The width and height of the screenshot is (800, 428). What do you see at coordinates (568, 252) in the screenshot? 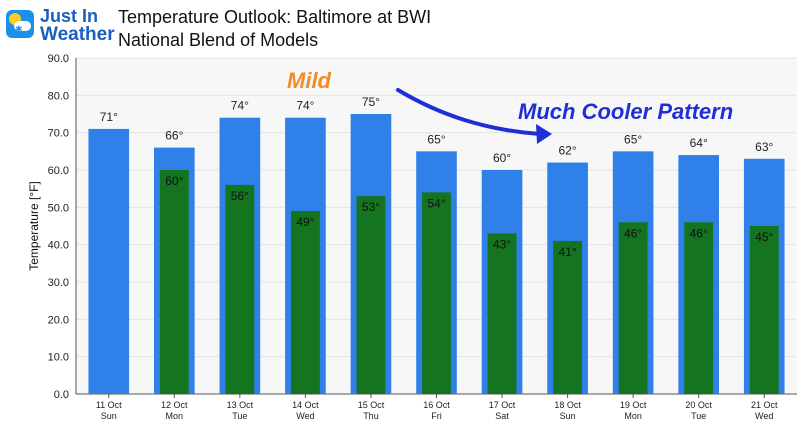
I see `low-temp-label: 41°` at bounding box center [568, 252].